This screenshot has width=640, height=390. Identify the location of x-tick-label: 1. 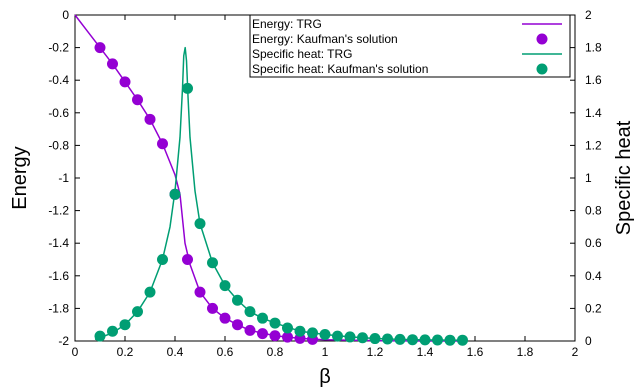
(325, 352).